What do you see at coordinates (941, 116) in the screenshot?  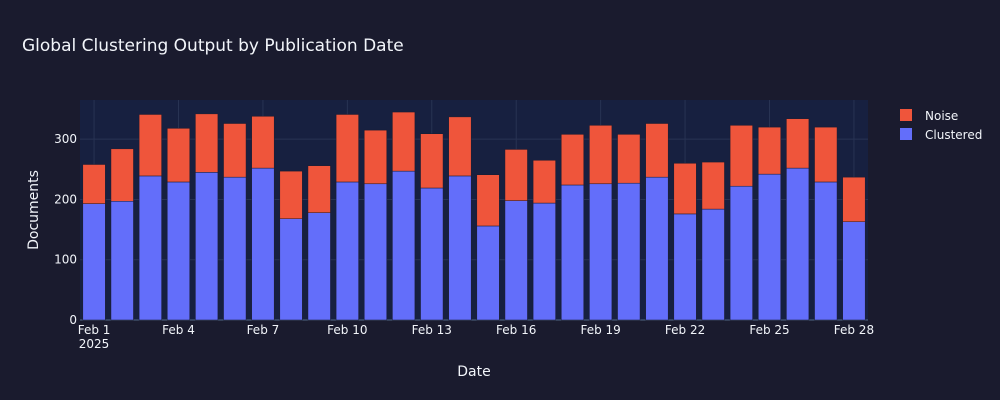 I see `legend-label-noise: Noise` at bounding box center [941, 116].